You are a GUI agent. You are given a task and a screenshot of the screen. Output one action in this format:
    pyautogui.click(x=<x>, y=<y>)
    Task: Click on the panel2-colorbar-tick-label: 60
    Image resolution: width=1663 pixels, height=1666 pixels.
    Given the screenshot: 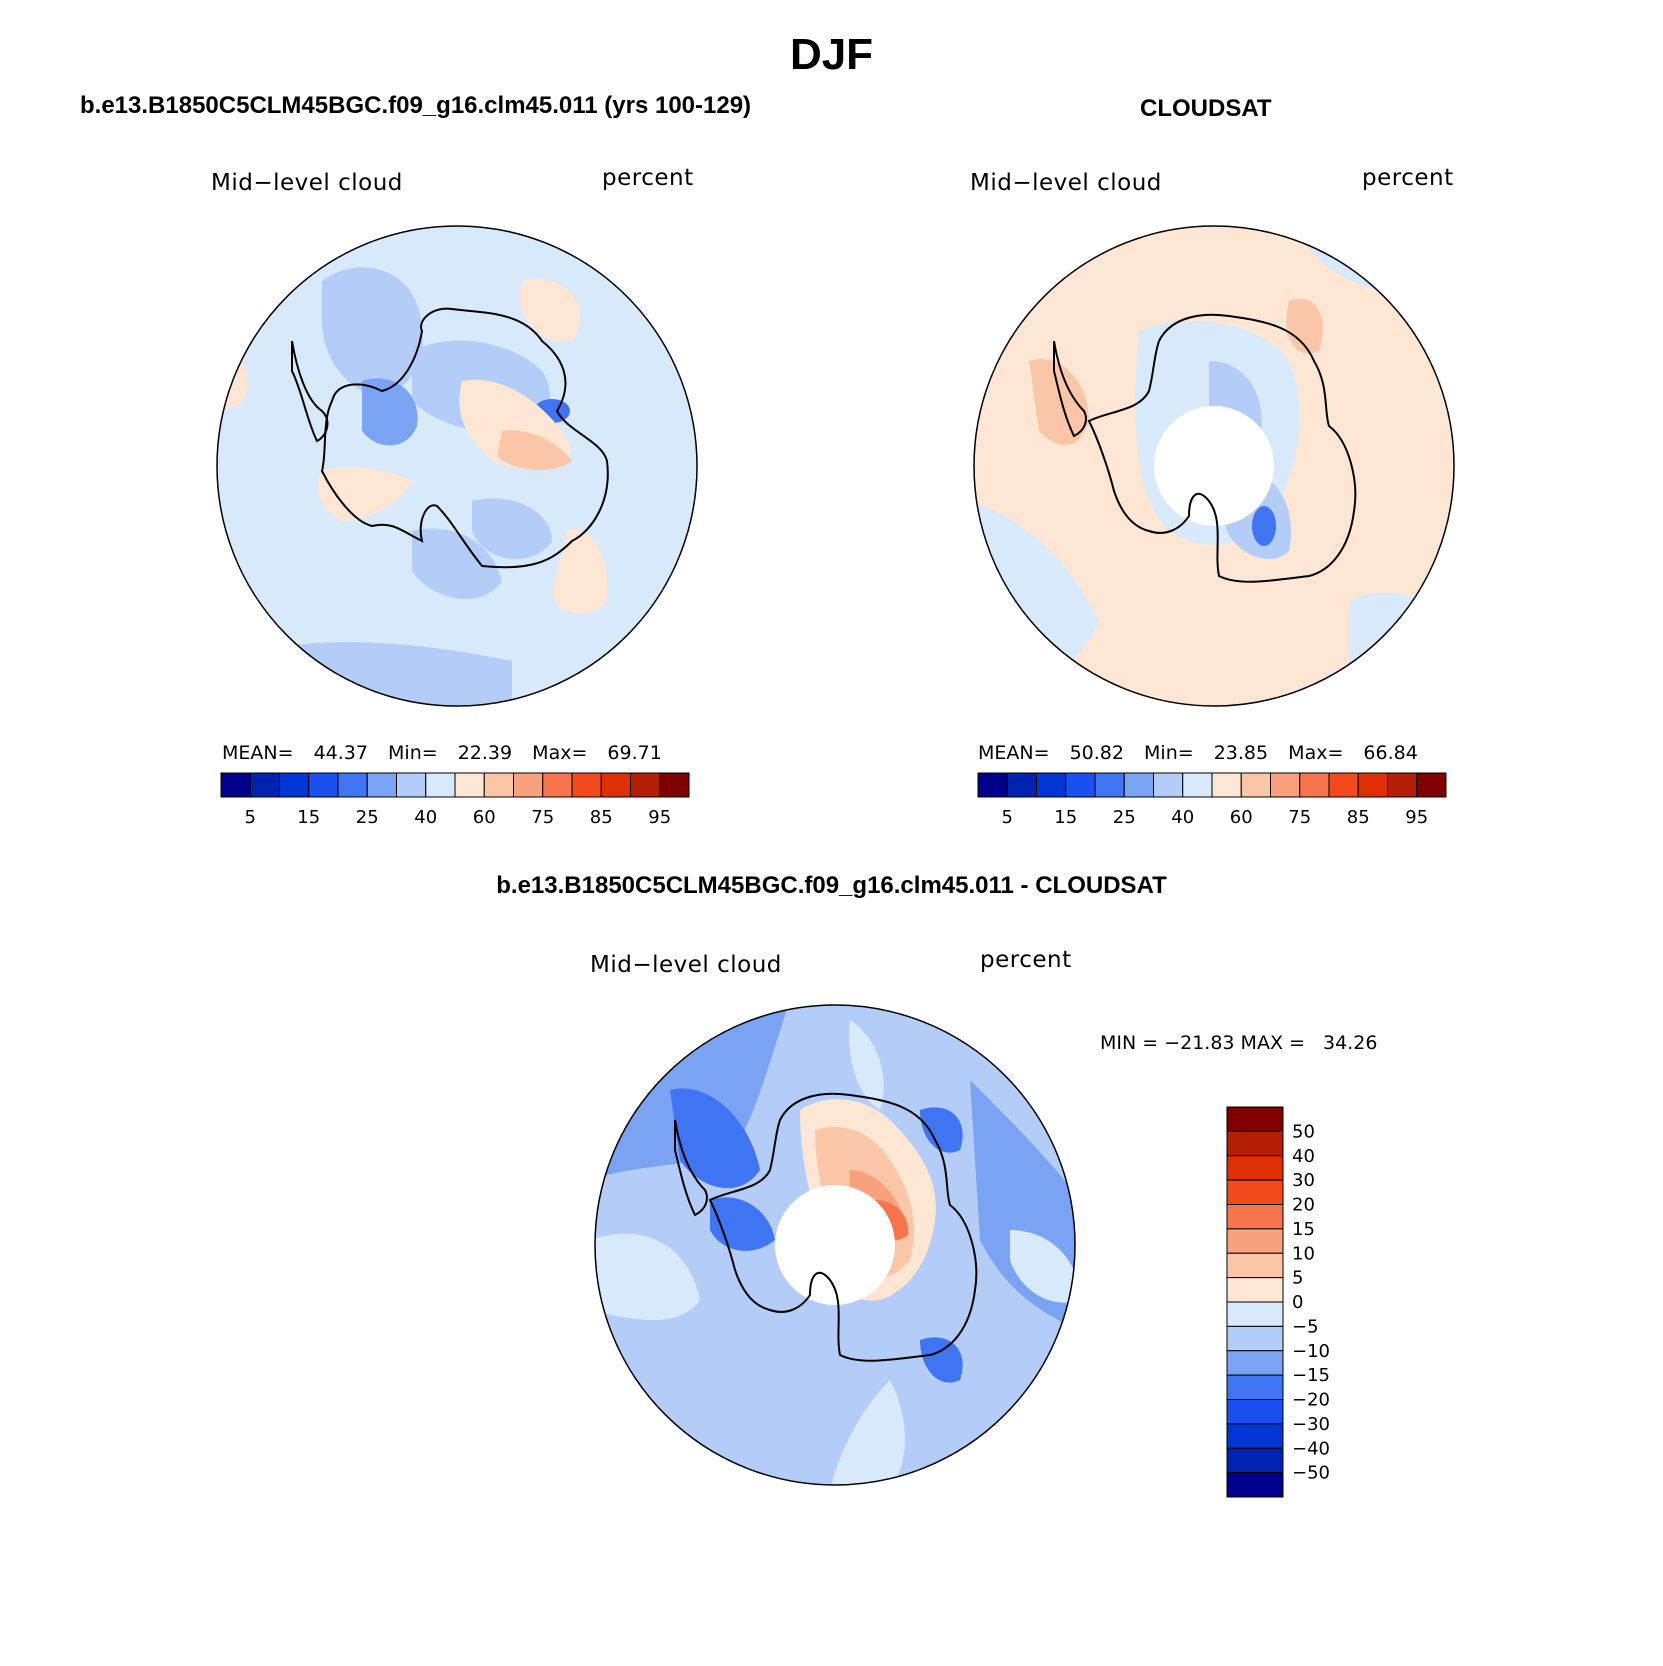 What is the action you would take?
    pyautogui.click(x=1241, y=817)
    